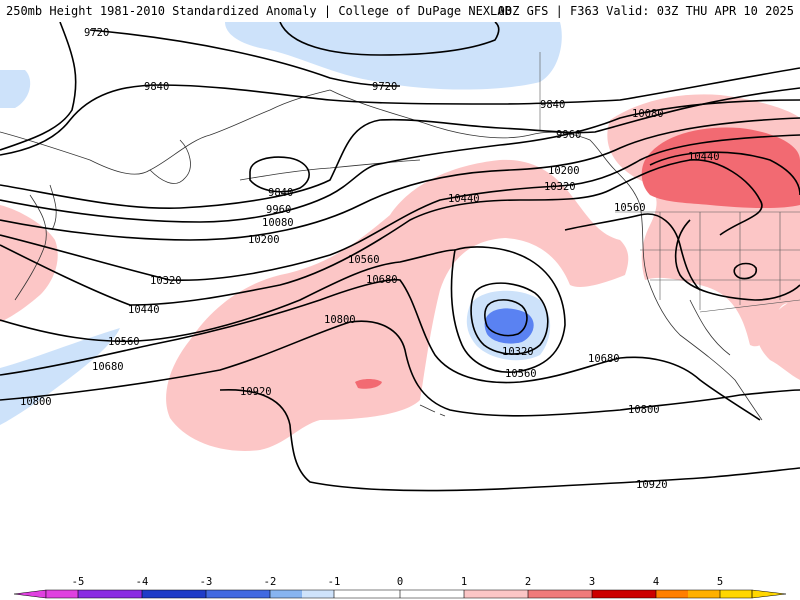 This screenshot has width=800, height=600. I want to click on colorbar-right-arrow, so click(769, 594).